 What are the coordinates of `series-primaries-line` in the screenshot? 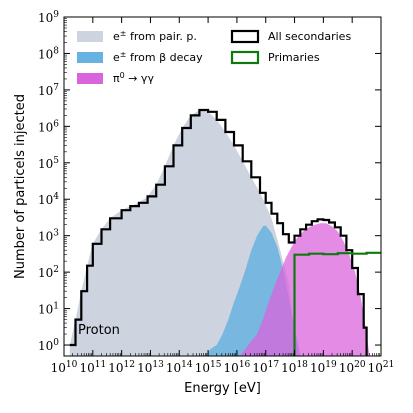 It's located at (337, 303).